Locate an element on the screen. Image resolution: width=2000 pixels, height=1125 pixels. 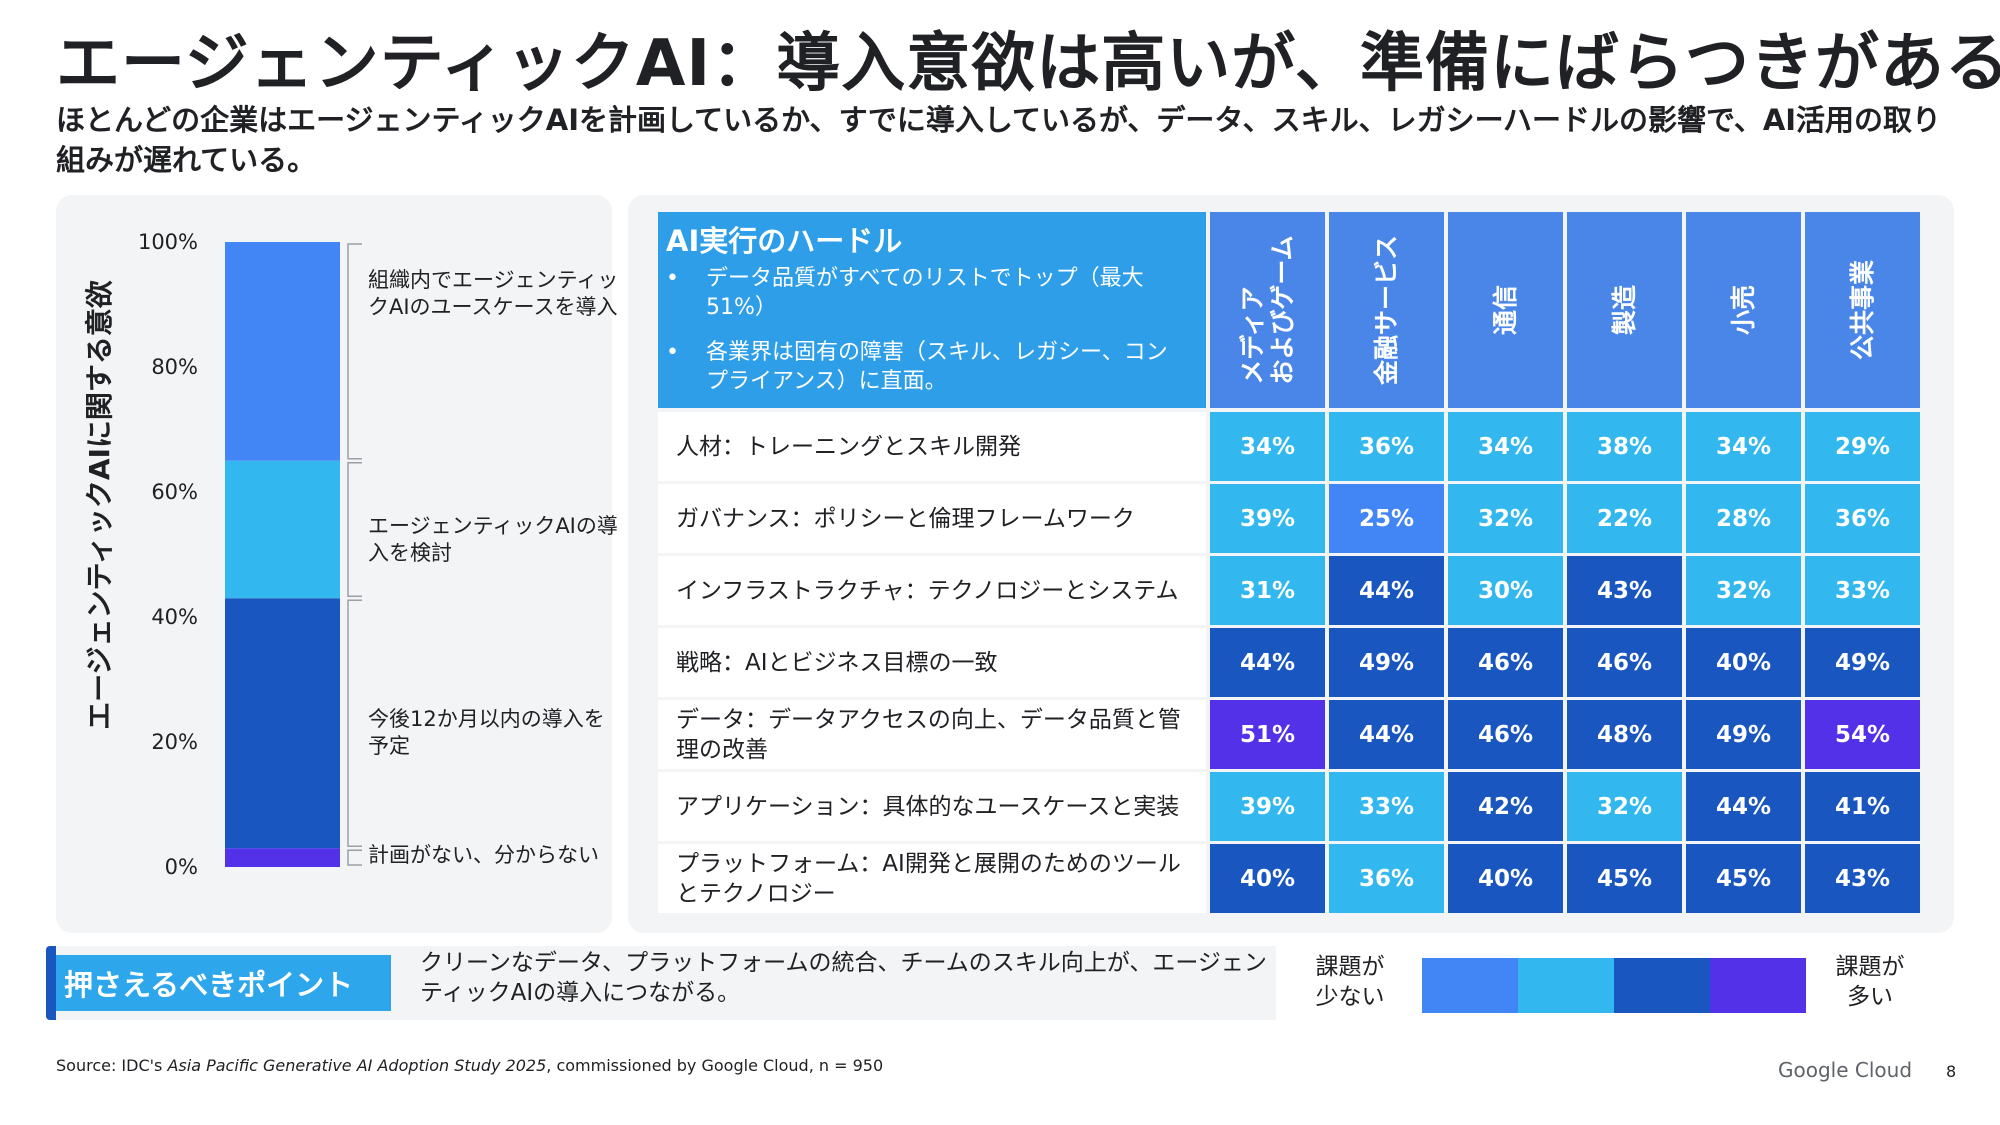
heatmap-cell: 45% is located at coordinates (1624, 878).